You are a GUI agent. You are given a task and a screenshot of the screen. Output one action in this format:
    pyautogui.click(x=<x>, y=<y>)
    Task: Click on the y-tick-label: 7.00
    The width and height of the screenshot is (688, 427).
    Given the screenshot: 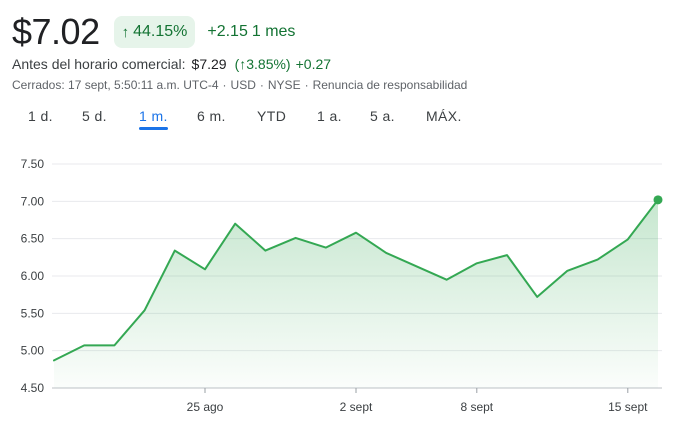 What is the action you would take?
    pyautogui.click(x=33, y=201)
    